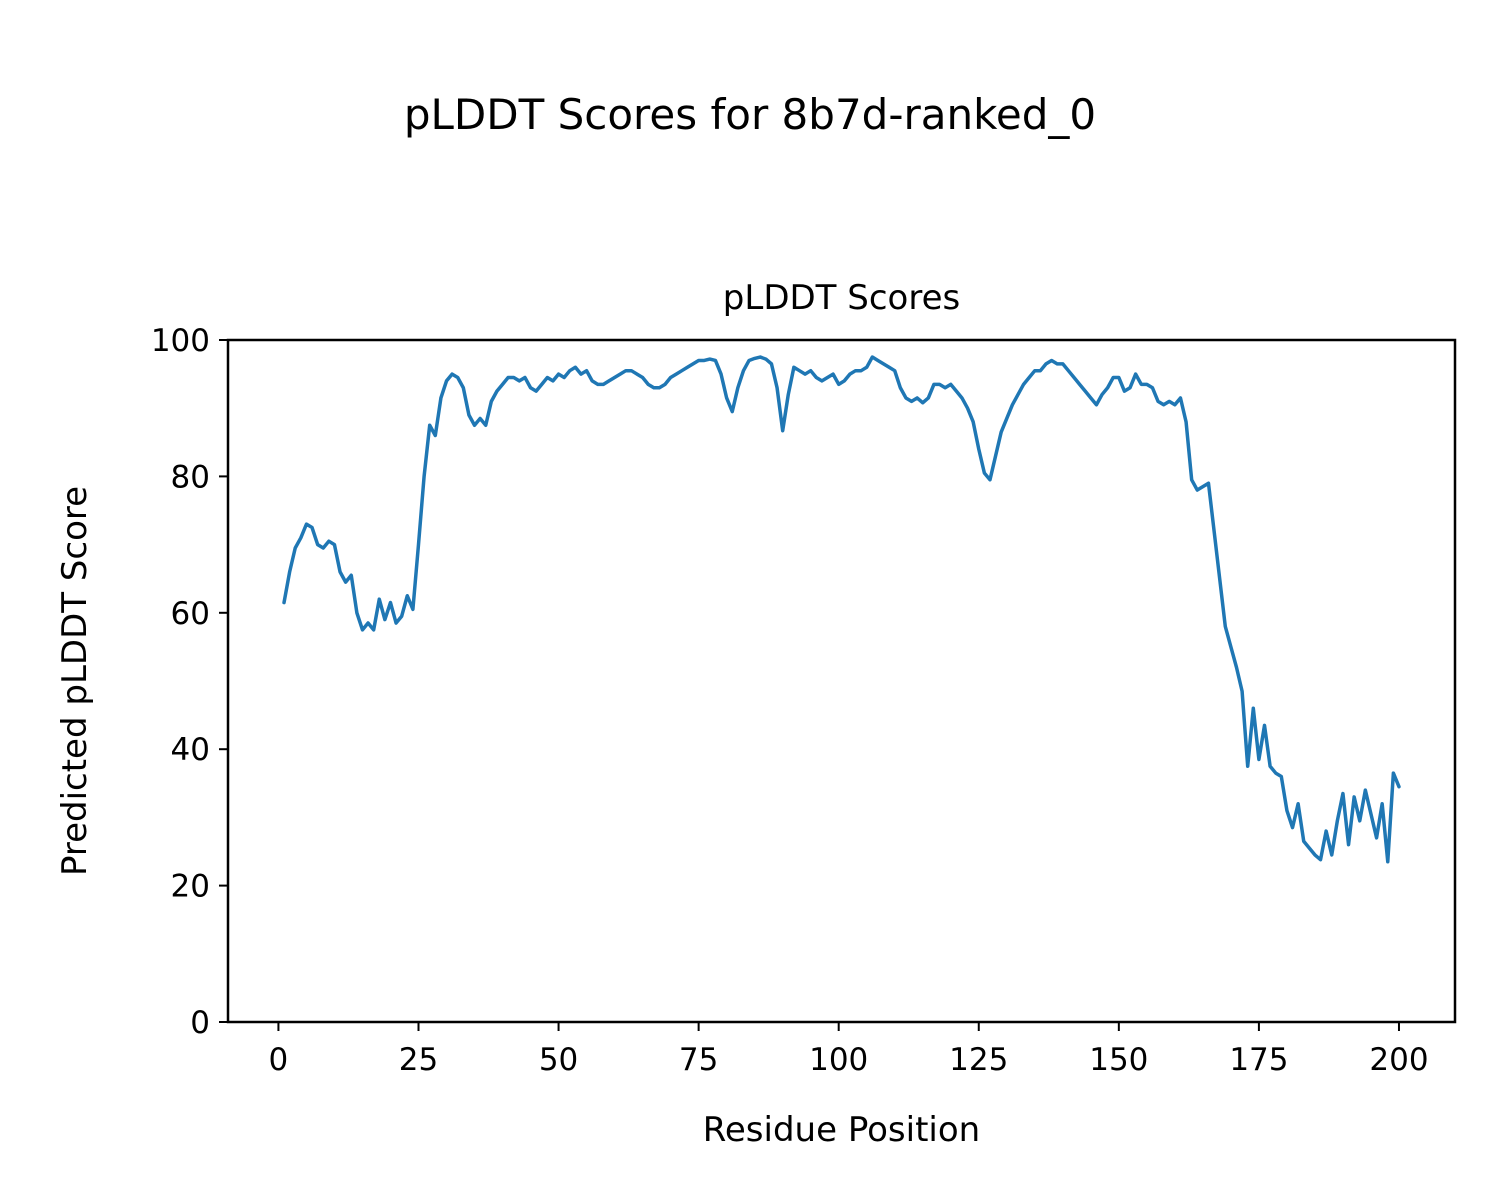 Image resolution: width=1500 pixels, height=1200 pixels. I want to click on y-tick-label: 80, so click(190, 477).